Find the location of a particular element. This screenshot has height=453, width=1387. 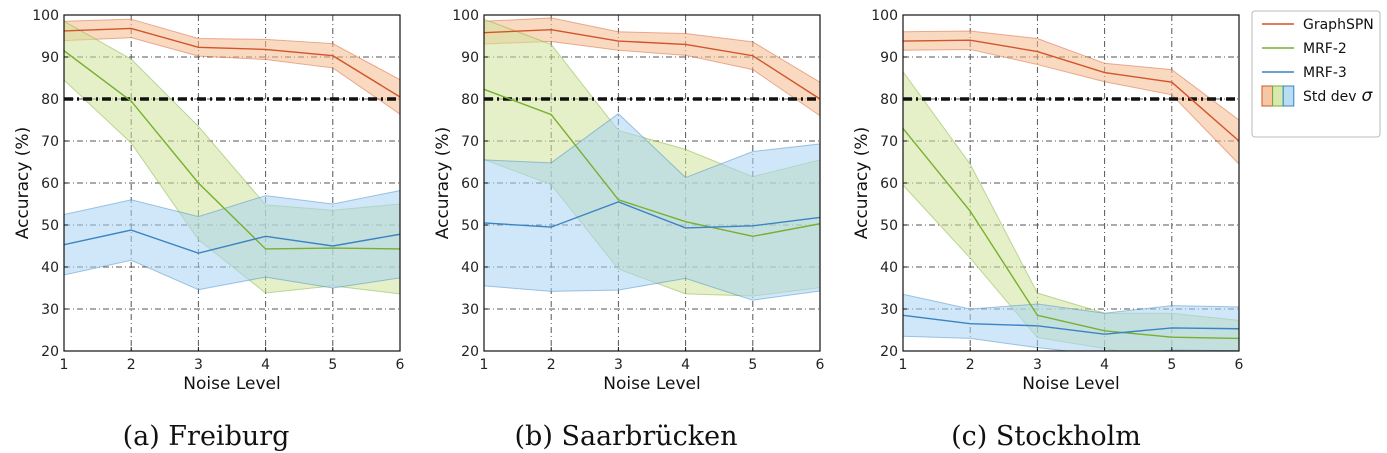

plot-area is located at coordinates (232, 156).